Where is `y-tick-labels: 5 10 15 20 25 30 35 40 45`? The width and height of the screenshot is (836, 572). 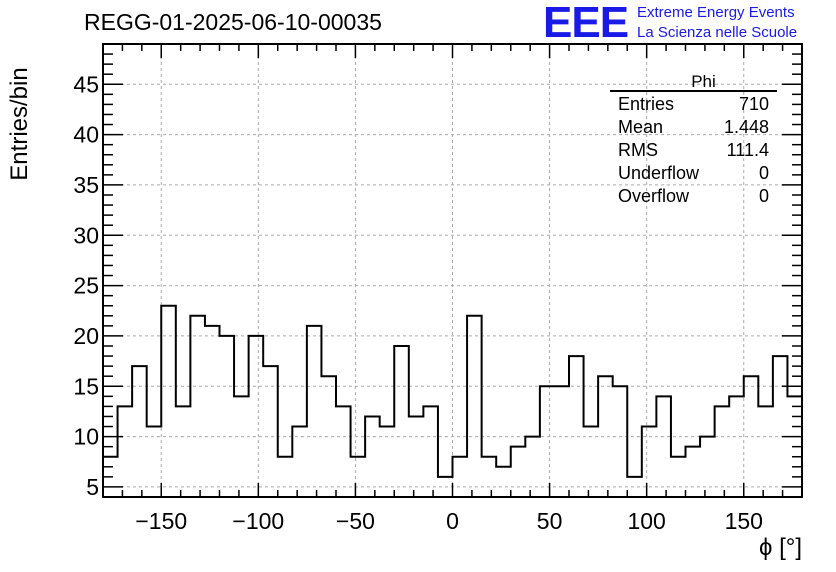
y-tick-labels: 5 10 15 20 25 30 35 40 45 is located at coordinates (86, 285).